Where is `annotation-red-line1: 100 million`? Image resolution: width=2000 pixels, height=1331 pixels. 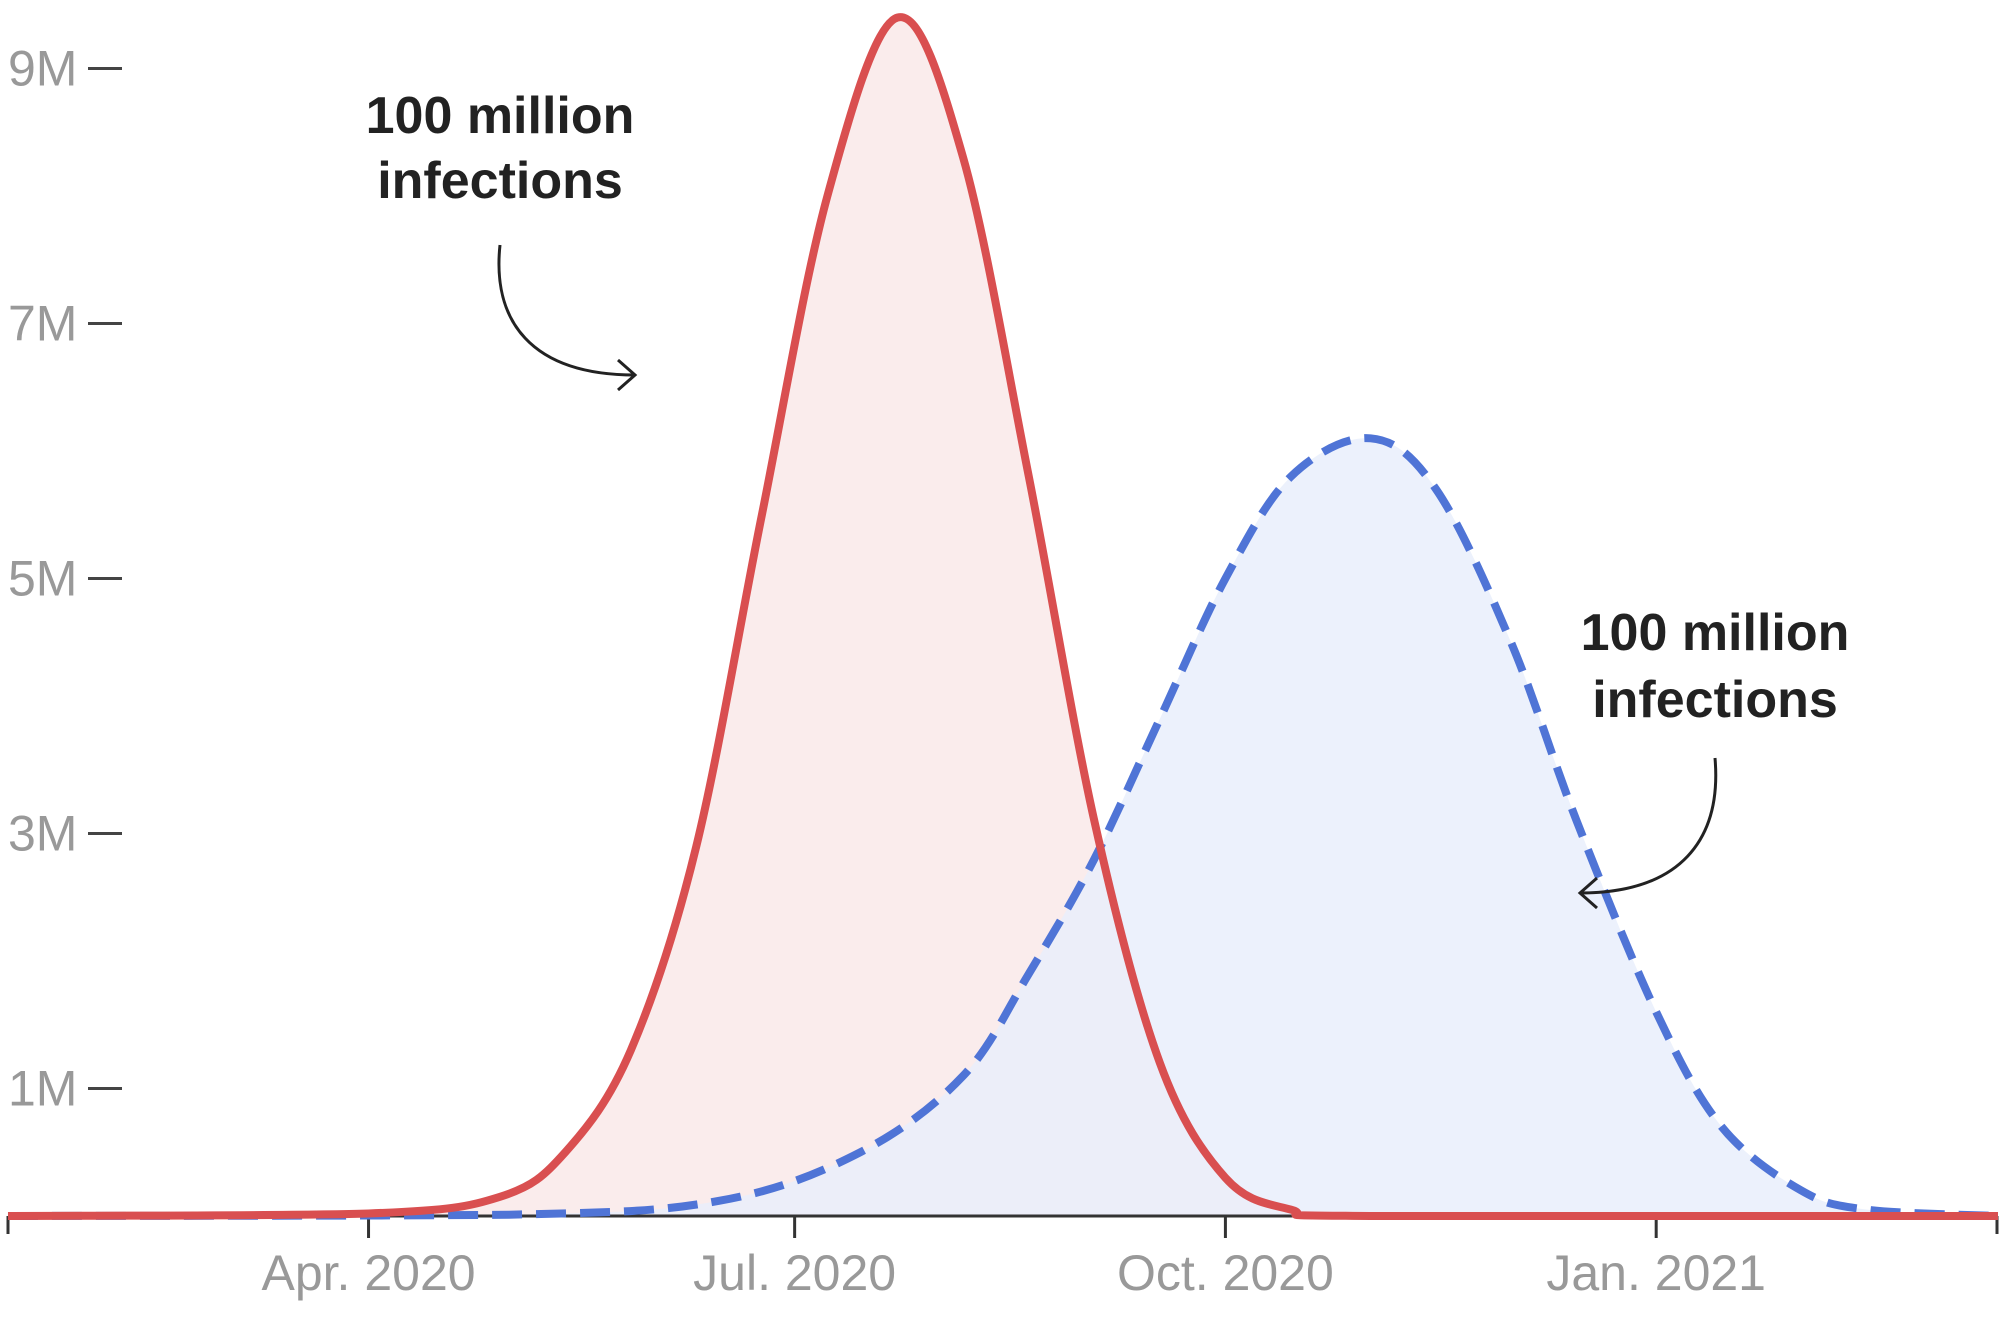 annotation-red-line1: 100 million is located at coordinates (500, 116).